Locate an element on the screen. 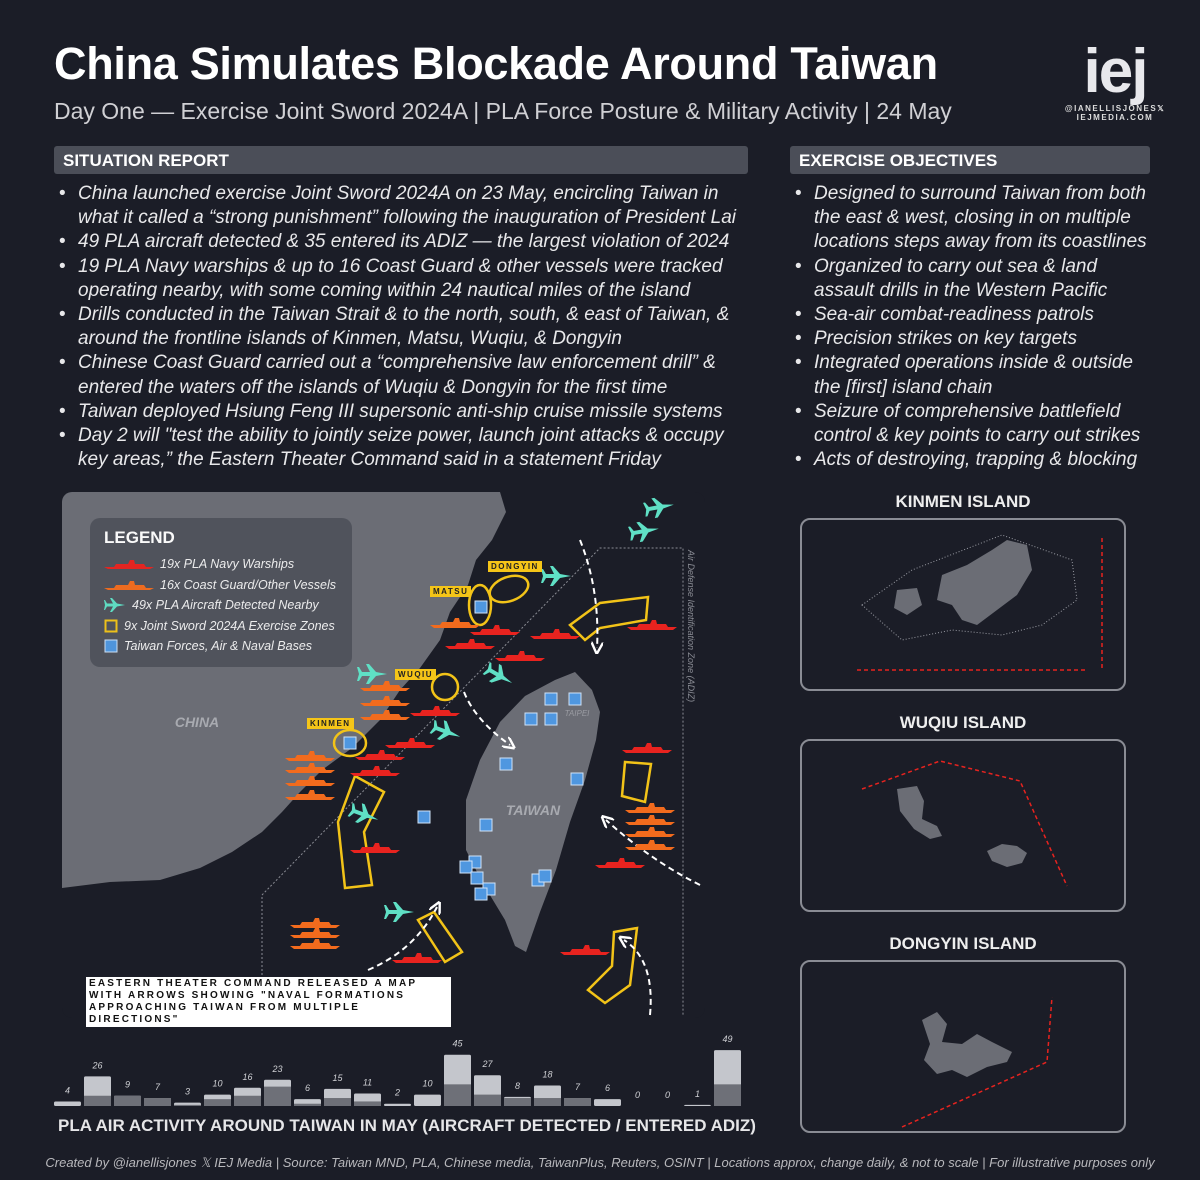 The width and height of the screenshot is (1200, 1180). bar-data-label: 0 is located at coordinates (637, 1095).